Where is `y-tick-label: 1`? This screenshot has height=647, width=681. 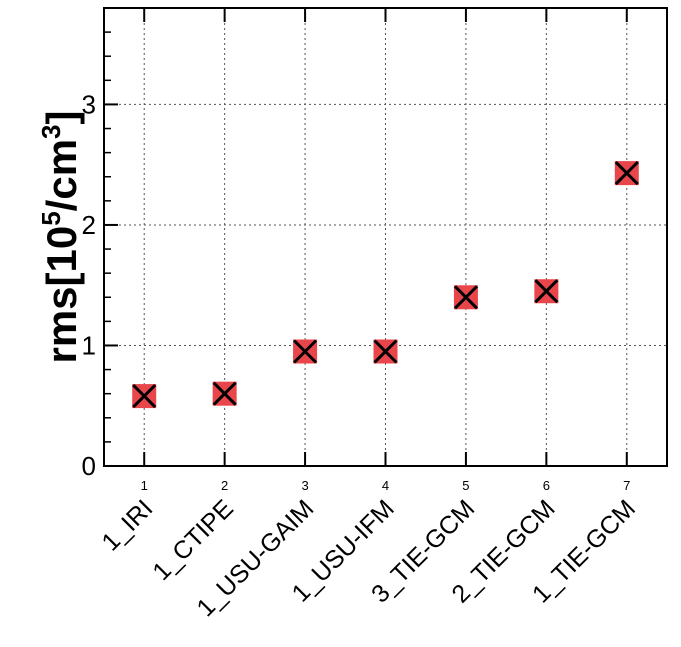
y-tick-label: 1 is located at coordinates (89, 345).